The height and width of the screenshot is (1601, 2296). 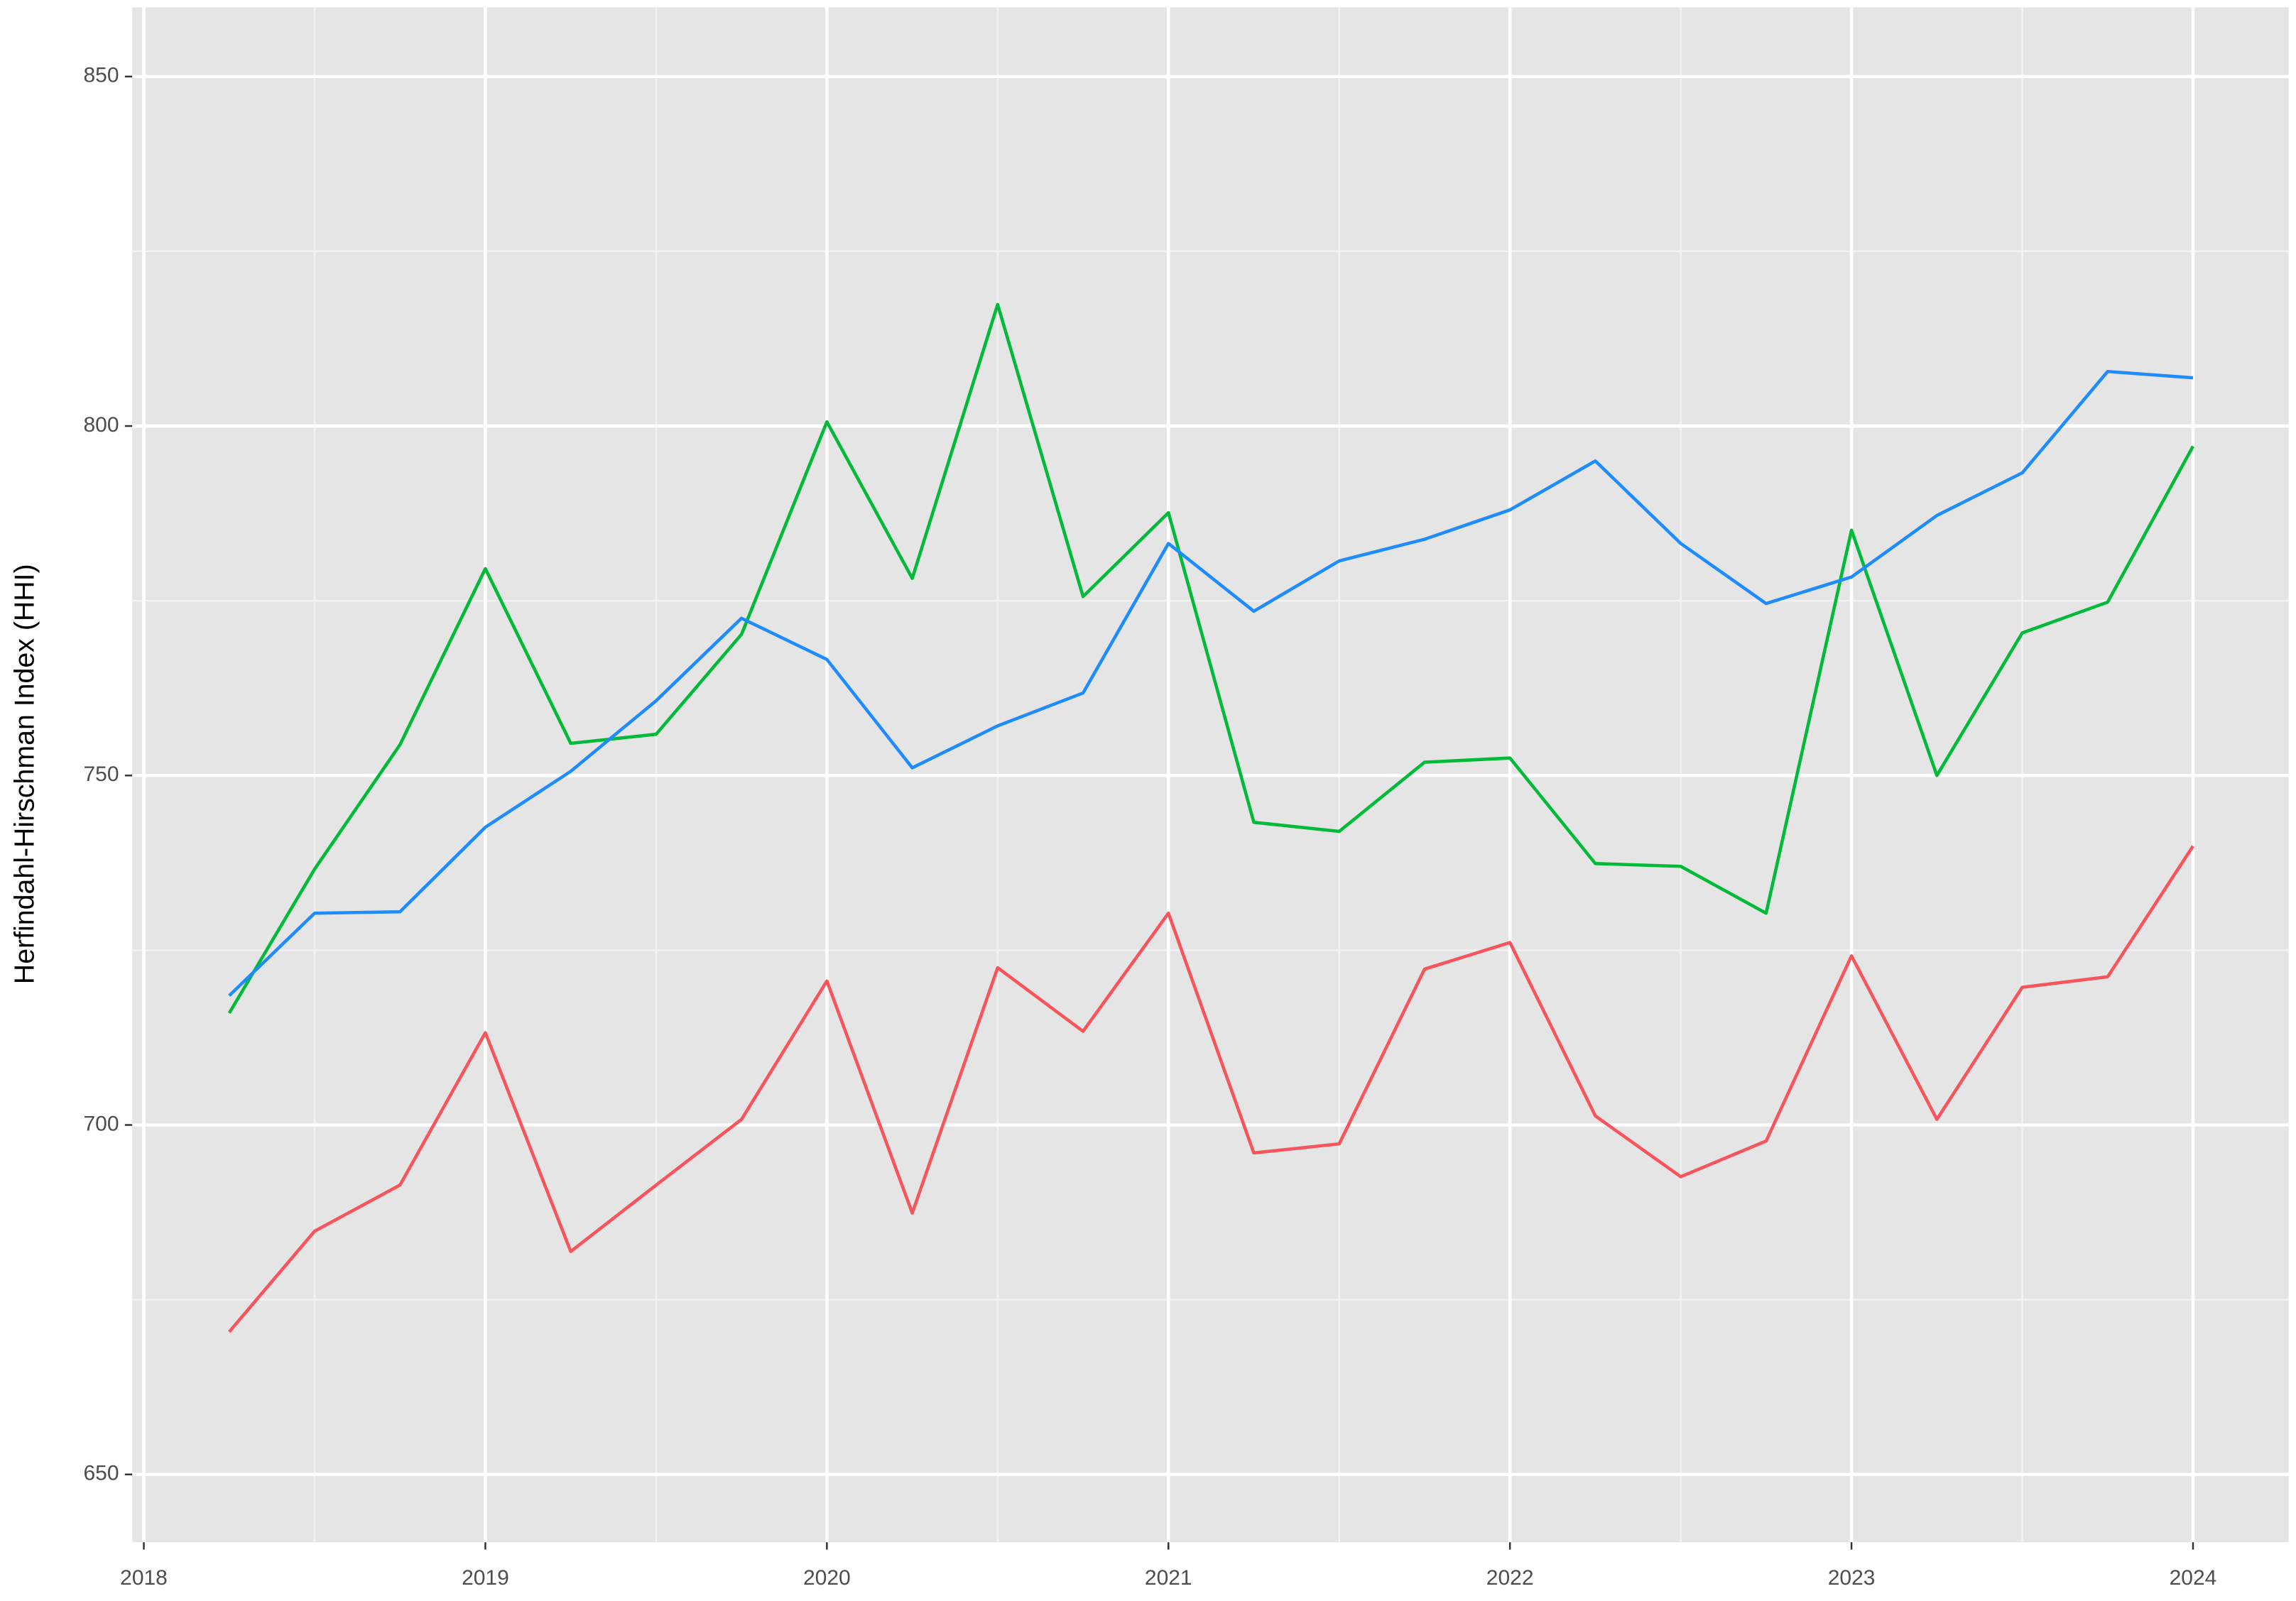 What do you see at coordinates (24, 774) in the screenshot?
I see `y-axis-title: Herfindahl-Hirschman Index (HHI)` at bounding box center [24, 774].